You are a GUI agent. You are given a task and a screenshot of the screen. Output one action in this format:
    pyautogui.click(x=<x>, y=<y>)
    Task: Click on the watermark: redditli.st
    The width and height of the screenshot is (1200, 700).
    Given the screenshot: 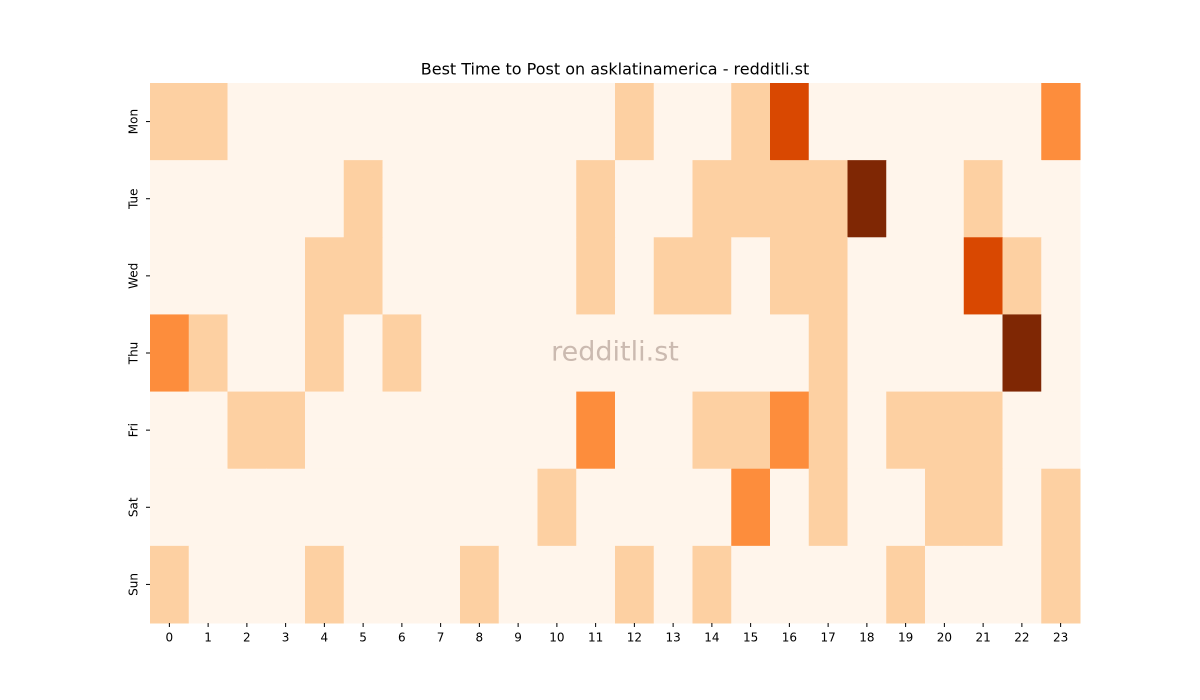 What is the action you would take?
    pyautogui.click(x=615, y=352)
    